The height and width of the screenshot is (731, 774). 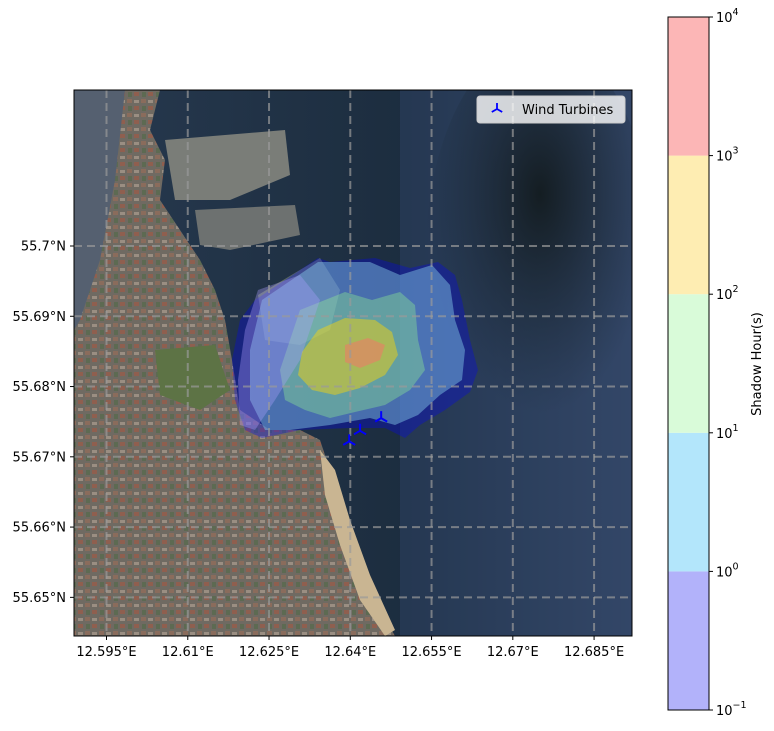 I want to click on colorbar-tick-label: 10⁻¹, so click(x=731, y=709).